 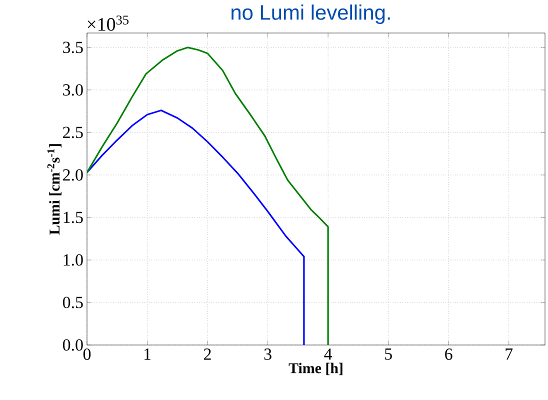 I want to click on y-tick-label: 1.0, so click(x=73, y=260).